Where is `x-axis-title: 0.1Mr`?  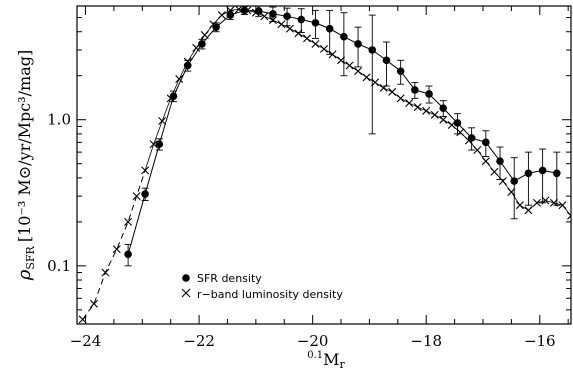
x-axis-title: 0.1Mr is located at coordinates (326, 360).